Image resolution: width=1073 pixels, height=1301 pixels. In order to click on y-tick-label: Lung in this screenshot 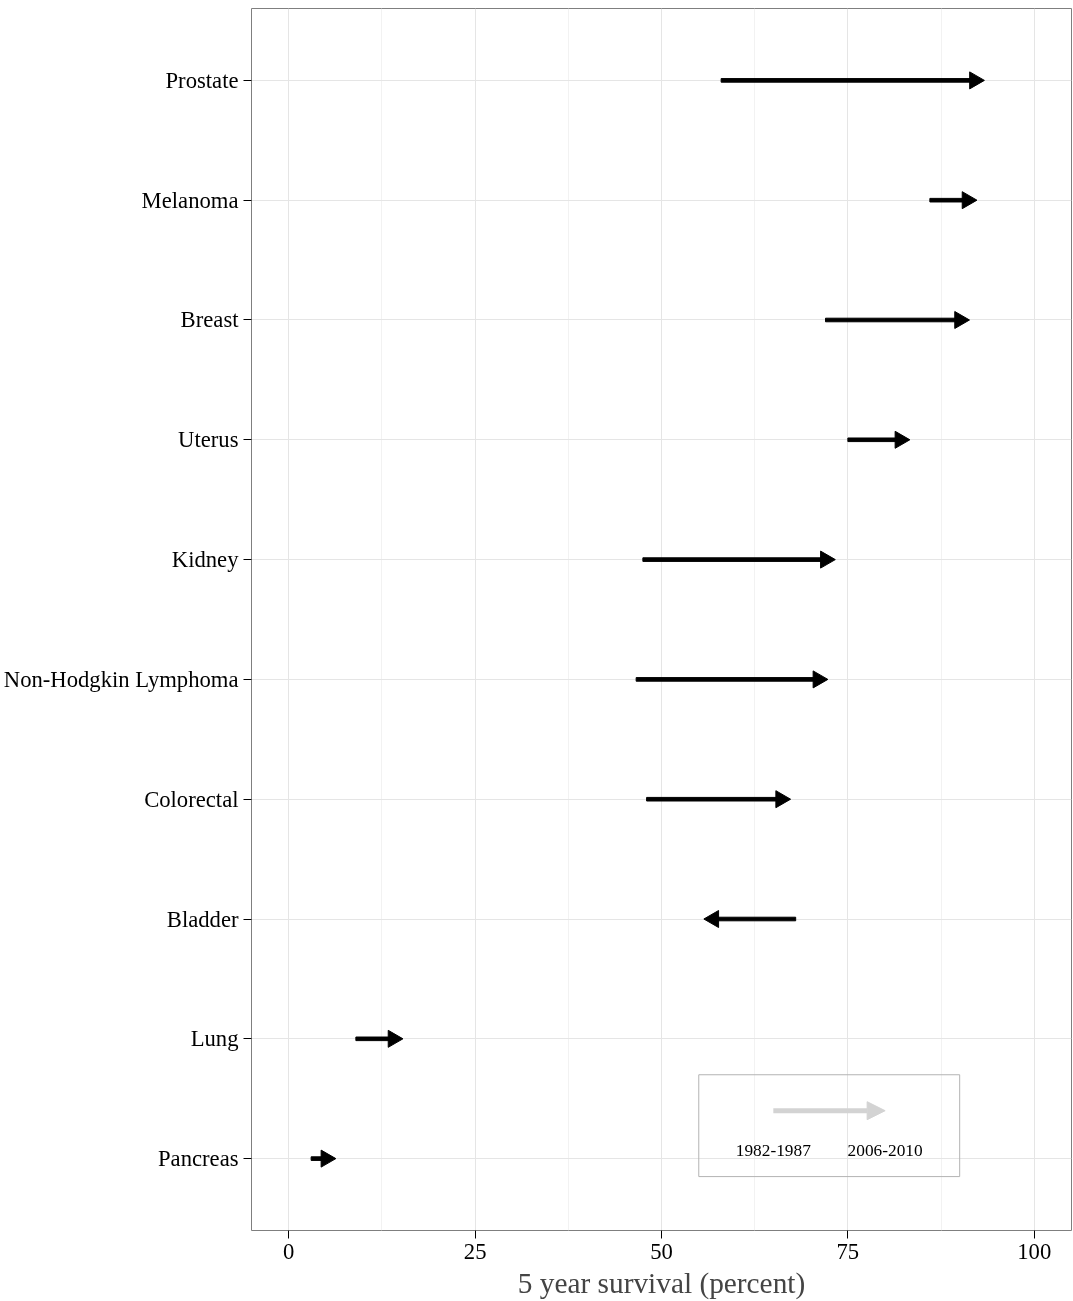, I will do `click(214, 1039)`.